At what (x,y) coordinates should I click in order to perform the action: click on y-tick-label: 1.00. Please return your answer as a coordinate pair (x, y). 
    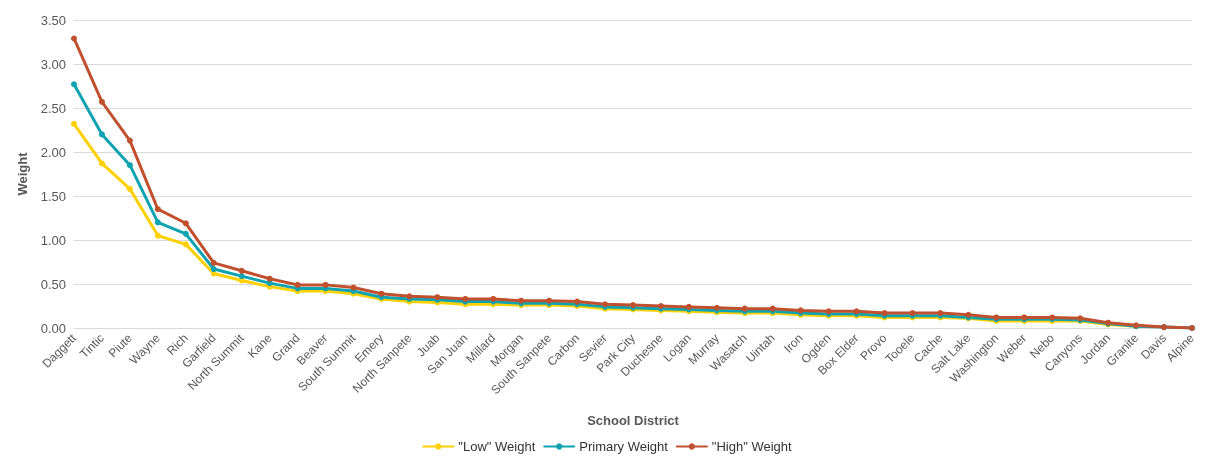
    Looking at the image, I should click on (53, 240).